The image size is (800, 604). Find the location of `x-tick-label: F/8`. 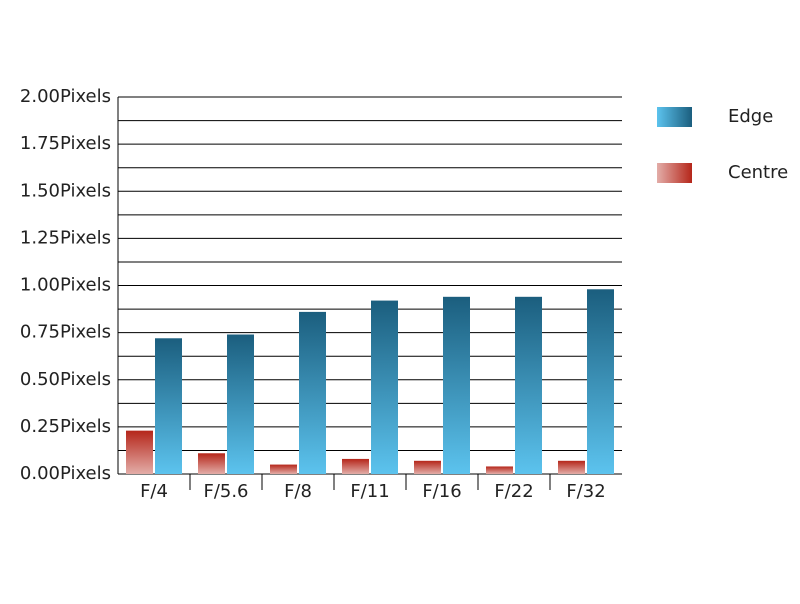

x-tick-label: F/8 is located at coordinates (298, 491).